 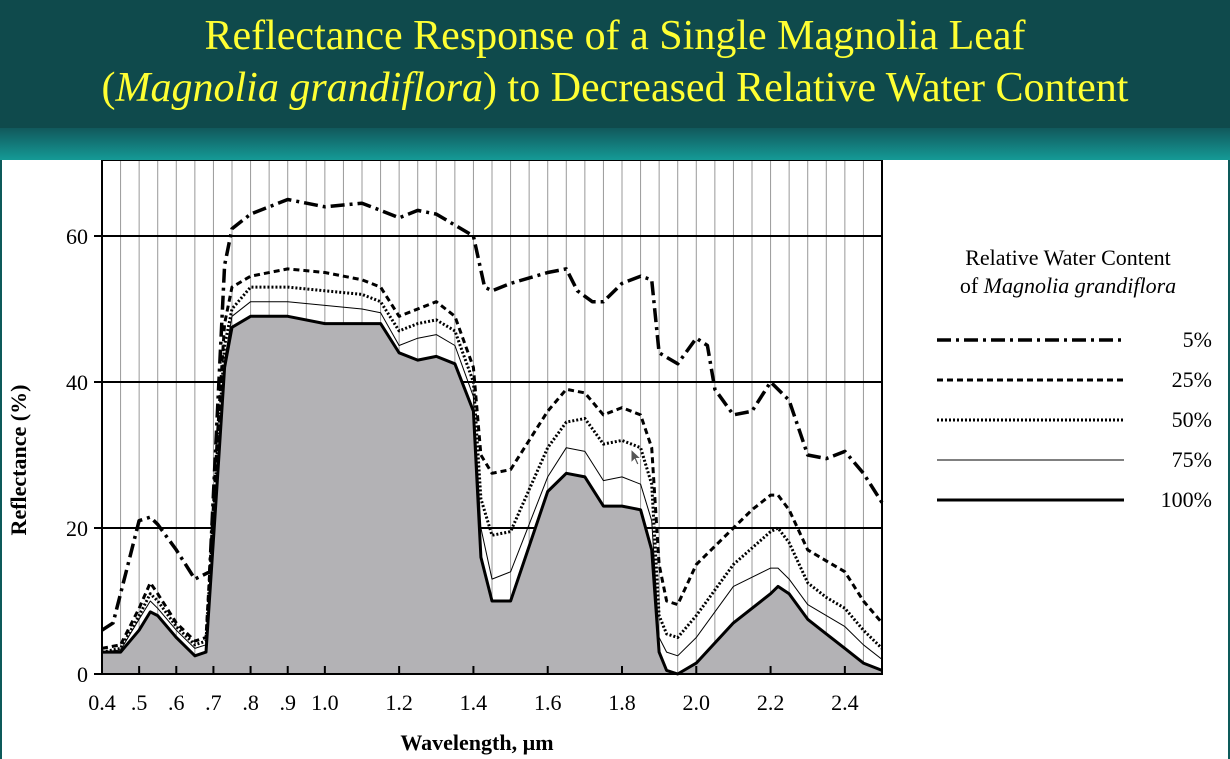 I want to click on x-tick-label: .7, so click(x=213, y=702).